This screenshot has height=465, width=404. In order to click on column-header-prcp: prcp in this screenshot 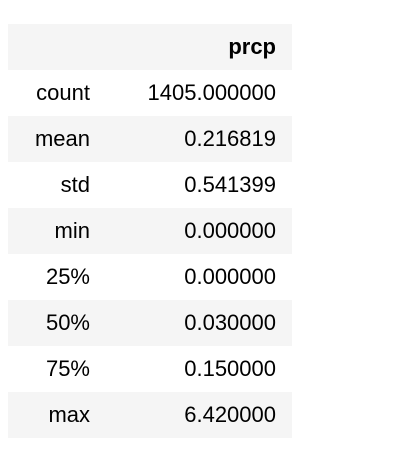, I will do `click(199, 47)`.